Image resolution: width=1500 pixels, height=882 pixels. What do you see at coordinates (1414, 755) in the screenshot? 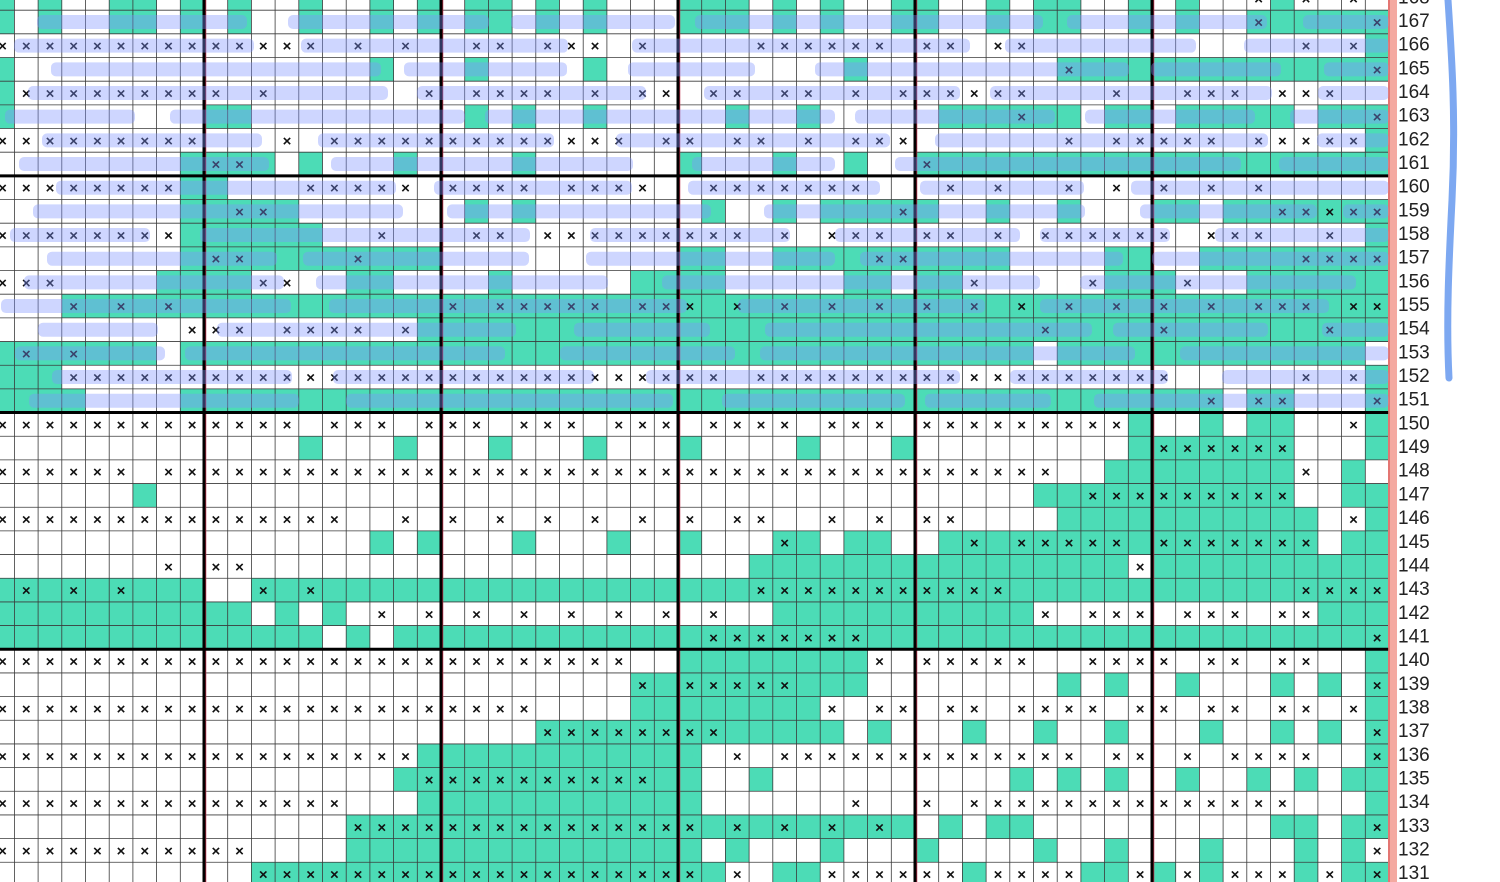
I see `row-label: 136` at bounding box center [1414, 755].